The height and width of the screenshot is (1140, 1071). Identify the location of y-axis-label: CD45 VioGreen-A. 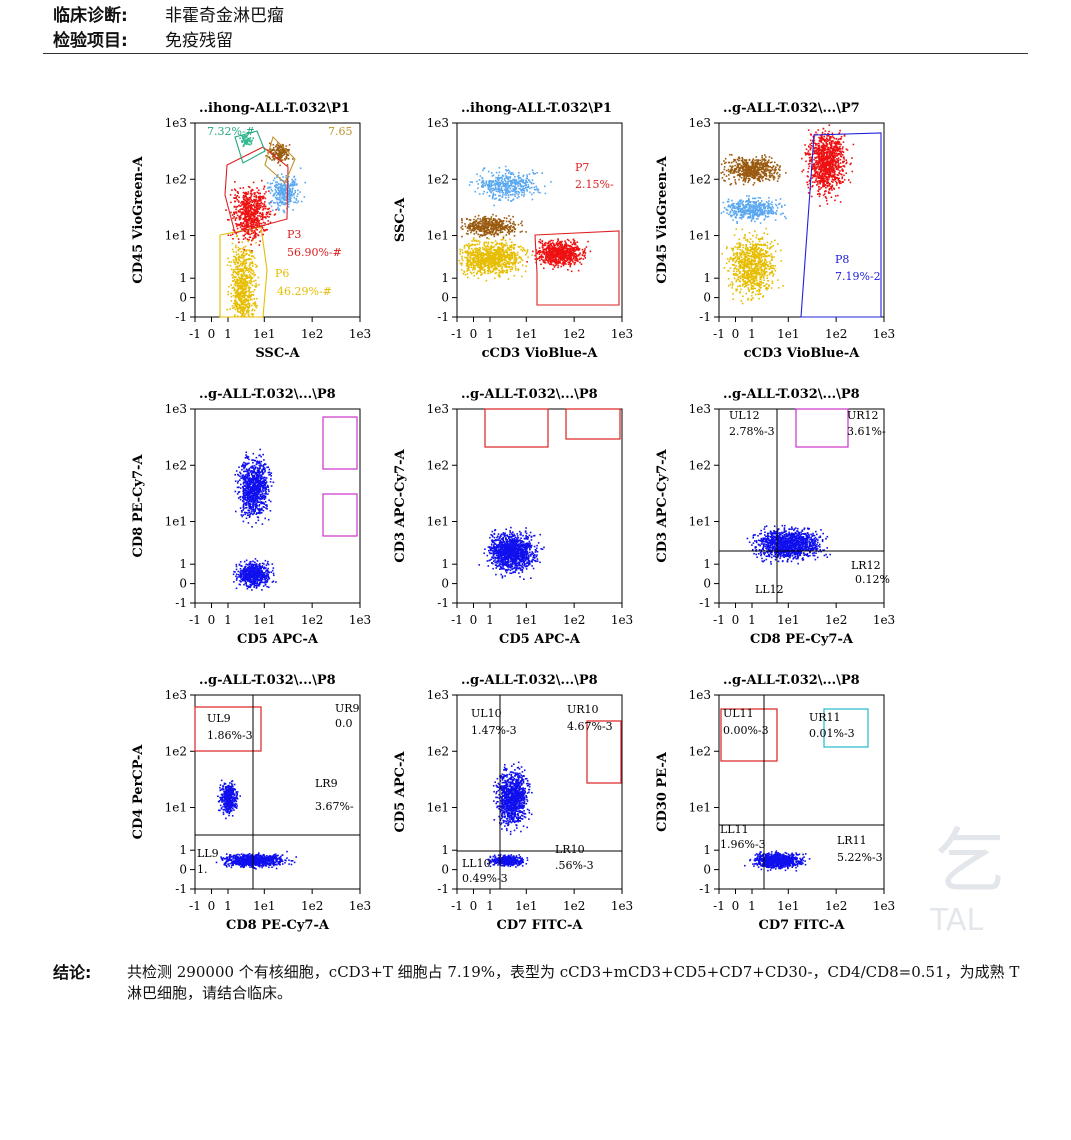
(662, 220).